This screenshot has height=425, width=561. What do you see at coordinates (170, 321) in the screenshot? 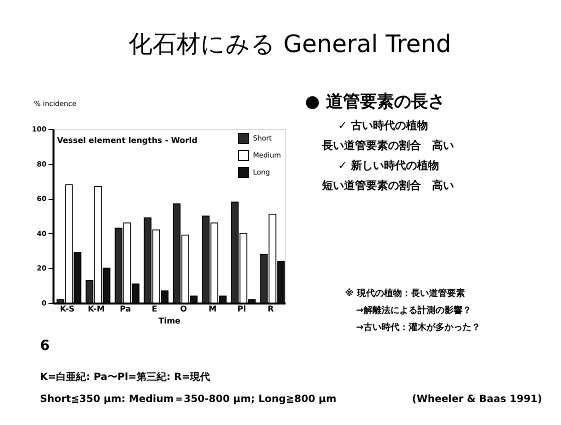
I see `x-axis-title: Time` at bounding box center [170, 321].